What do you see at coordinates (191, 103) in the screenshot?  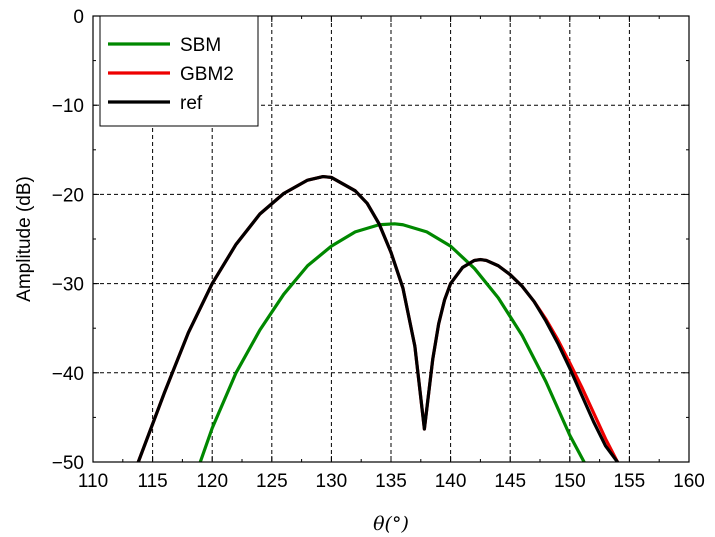 I see `legend-label-ref: ref` at bounding box center [191, 103].